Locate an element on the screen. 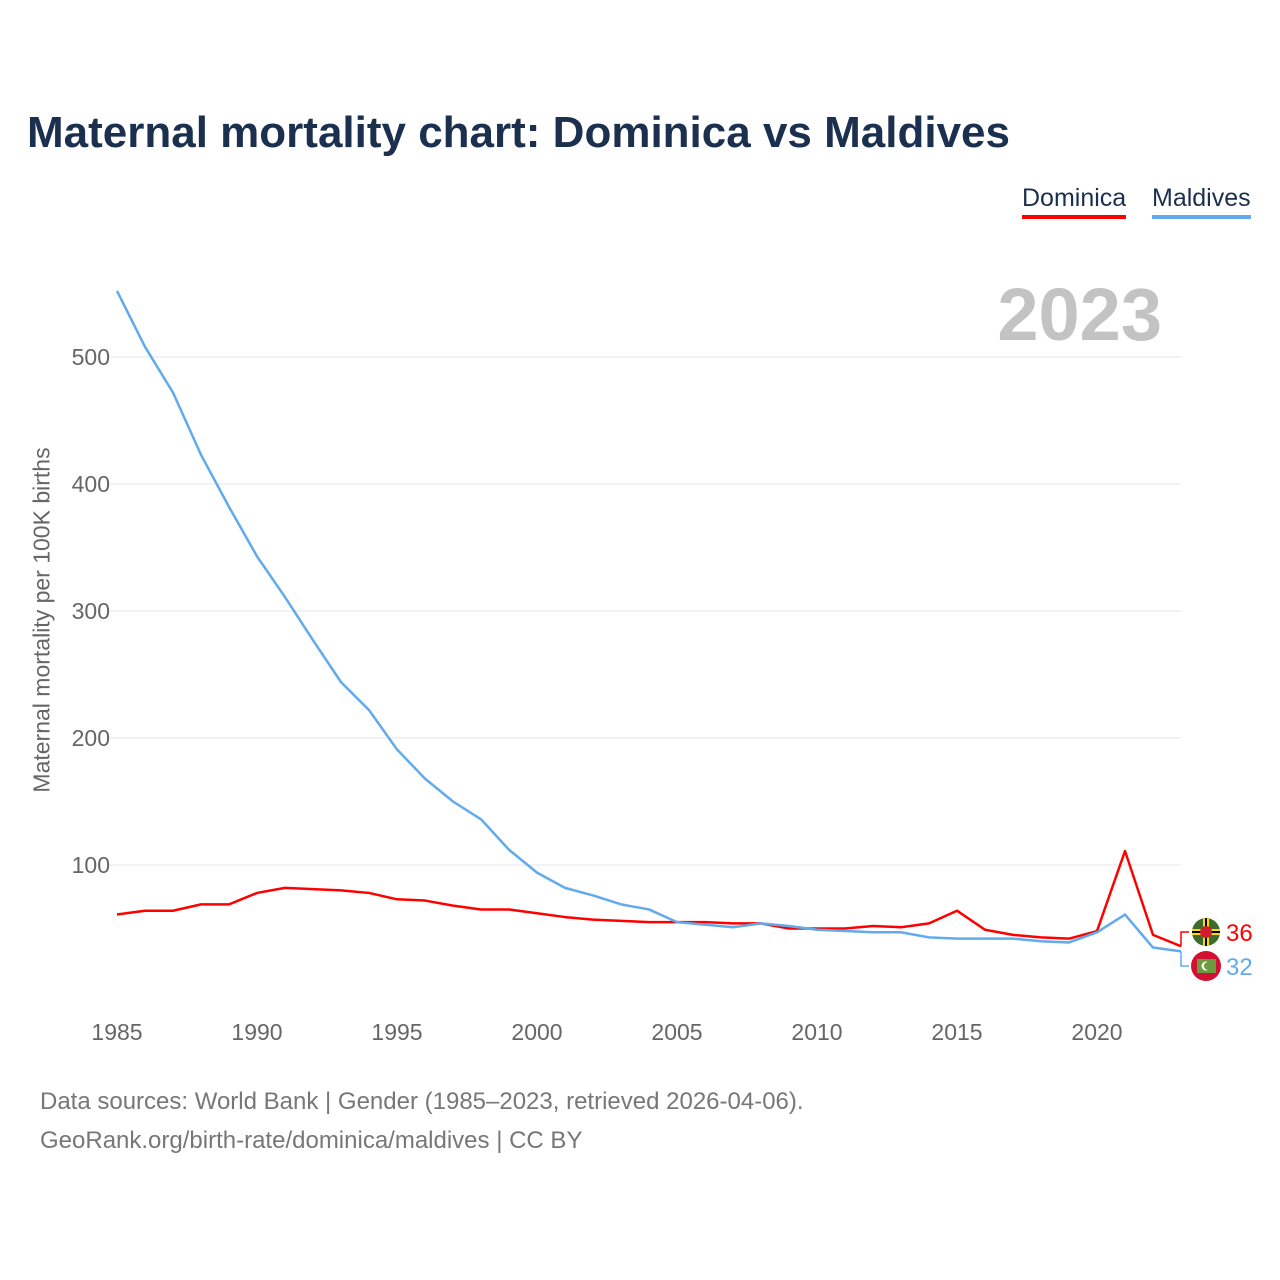 This screenshot has width=1280, height=1280. flag-crescent is located at coordinates (1208, 966).